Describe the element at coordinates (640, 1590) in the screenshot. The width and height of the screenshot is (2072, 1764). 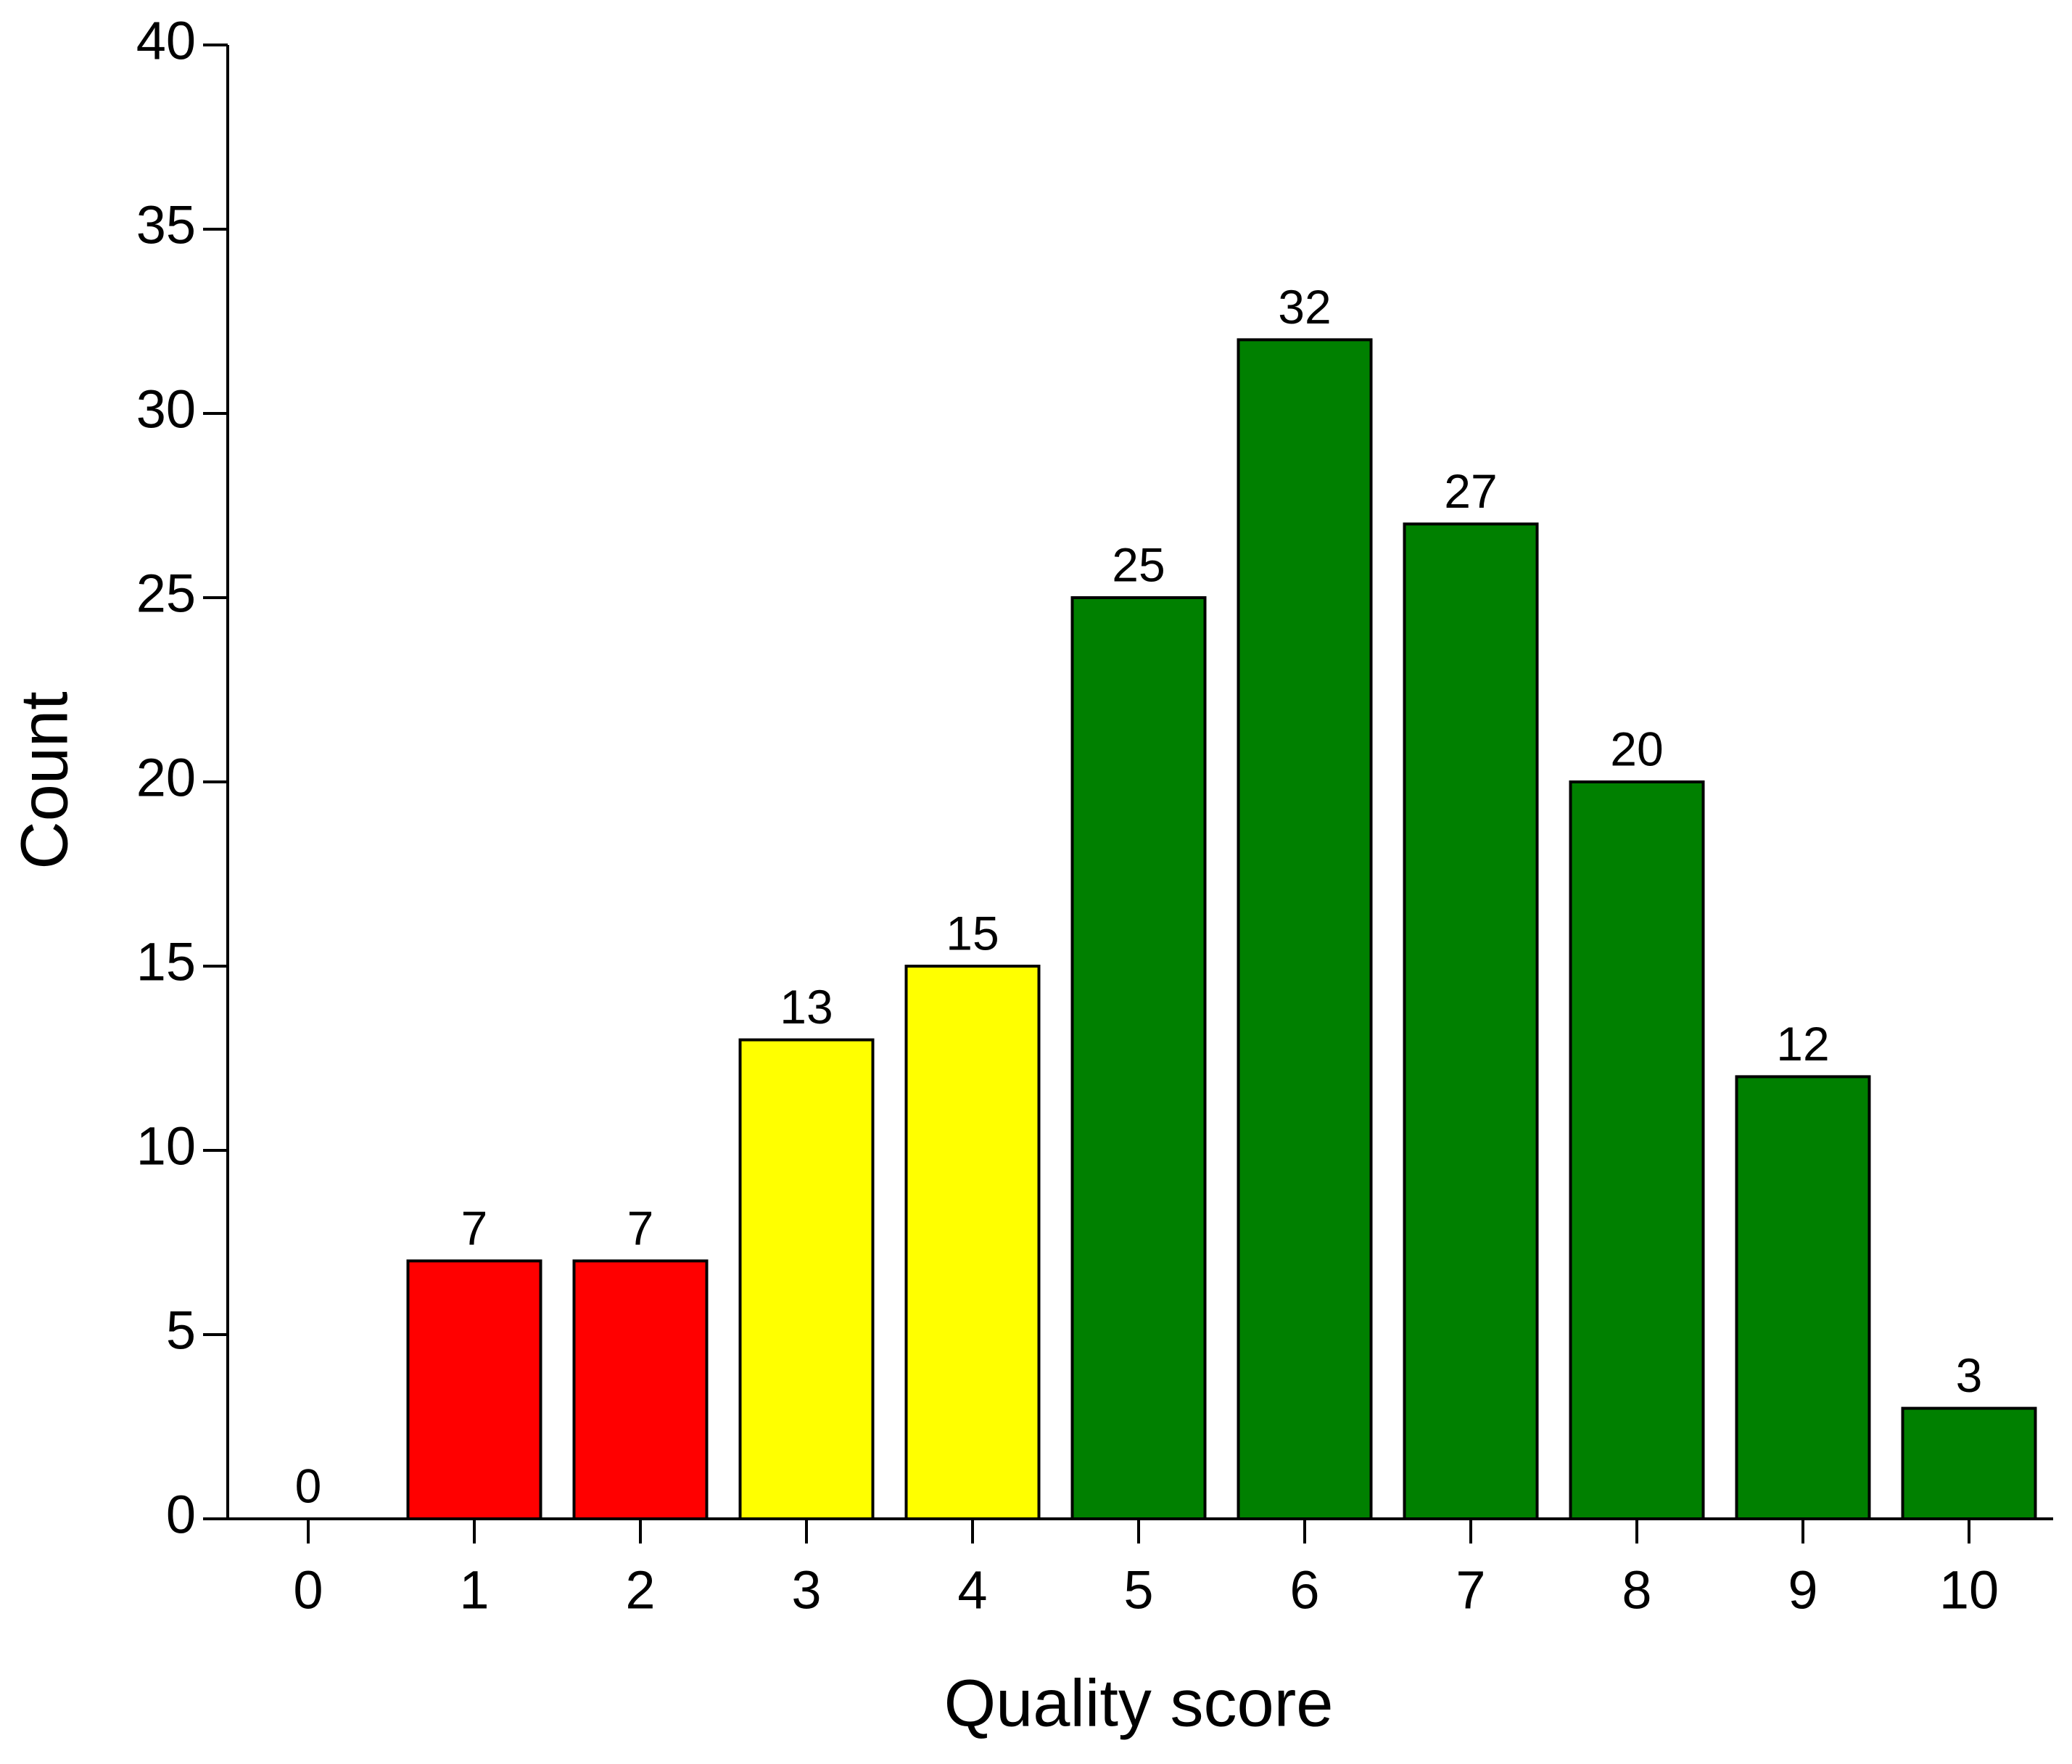
I see `x-tick-label: 2` at that location.